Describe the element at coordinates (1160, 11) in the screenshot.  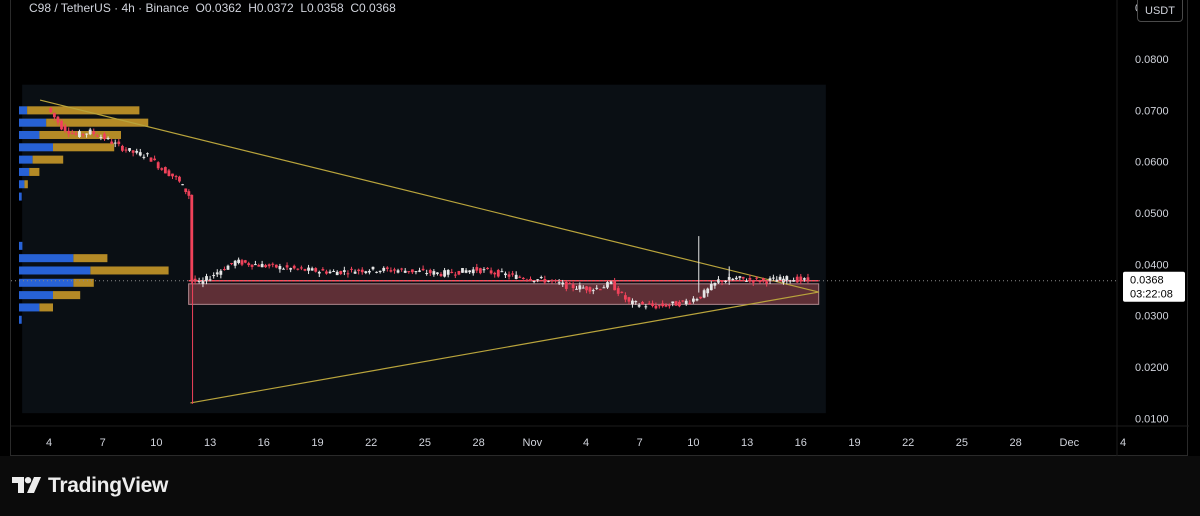
I see `currency-button: USDT` at that location.